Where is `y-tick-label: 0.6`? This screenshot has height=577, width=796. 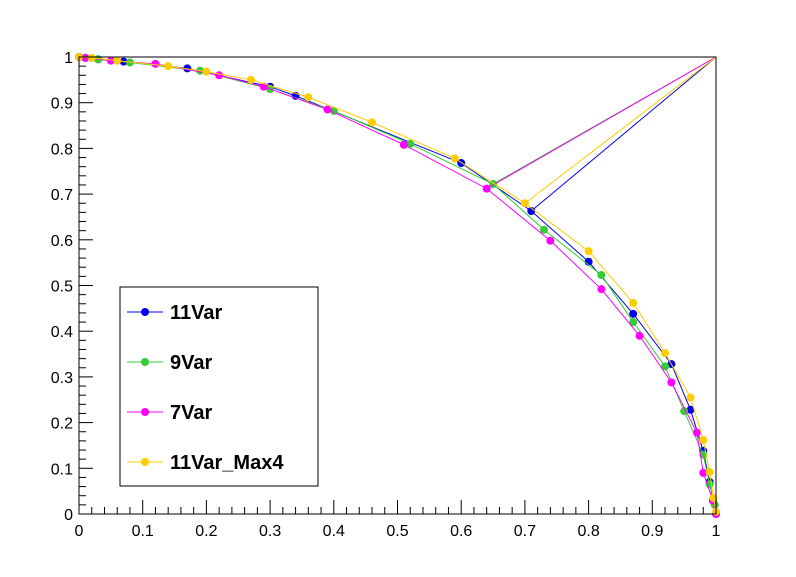 y-tick-label: 0.6 is located at coordinates (62, 241).